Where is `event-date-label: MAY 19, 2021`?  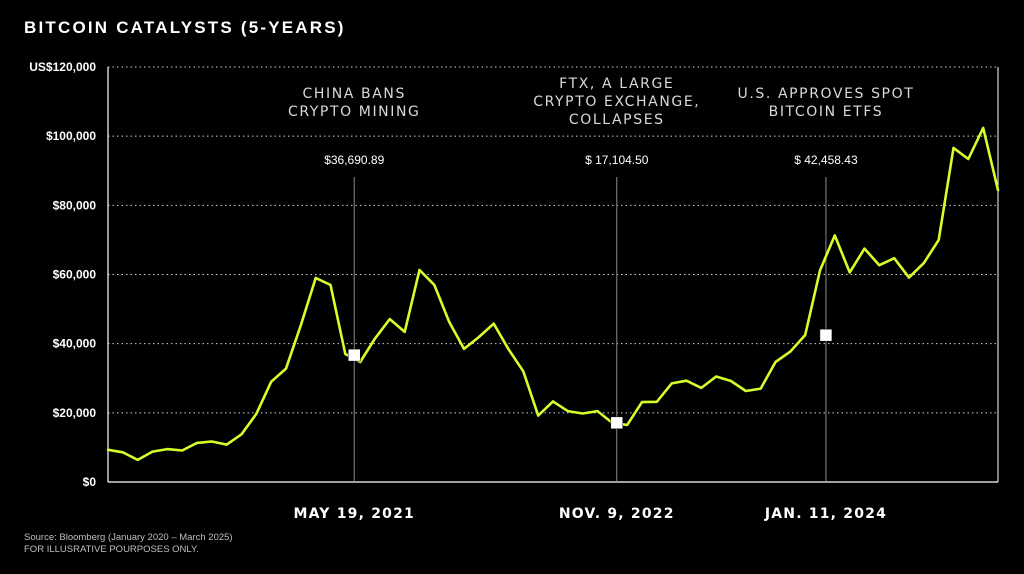
event-date-label: MAY 19, 2021 is located at coordinates (353, 514).